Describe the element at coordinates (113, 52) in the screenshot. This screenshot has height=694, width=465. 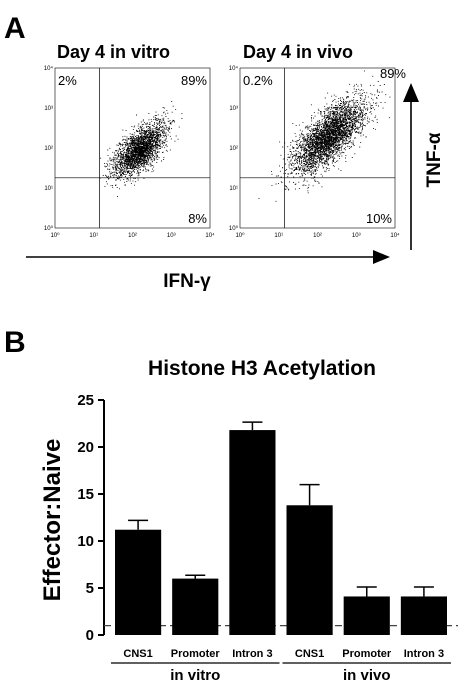
I see `flow-plot-title: Day 4 in vitro` at that location.